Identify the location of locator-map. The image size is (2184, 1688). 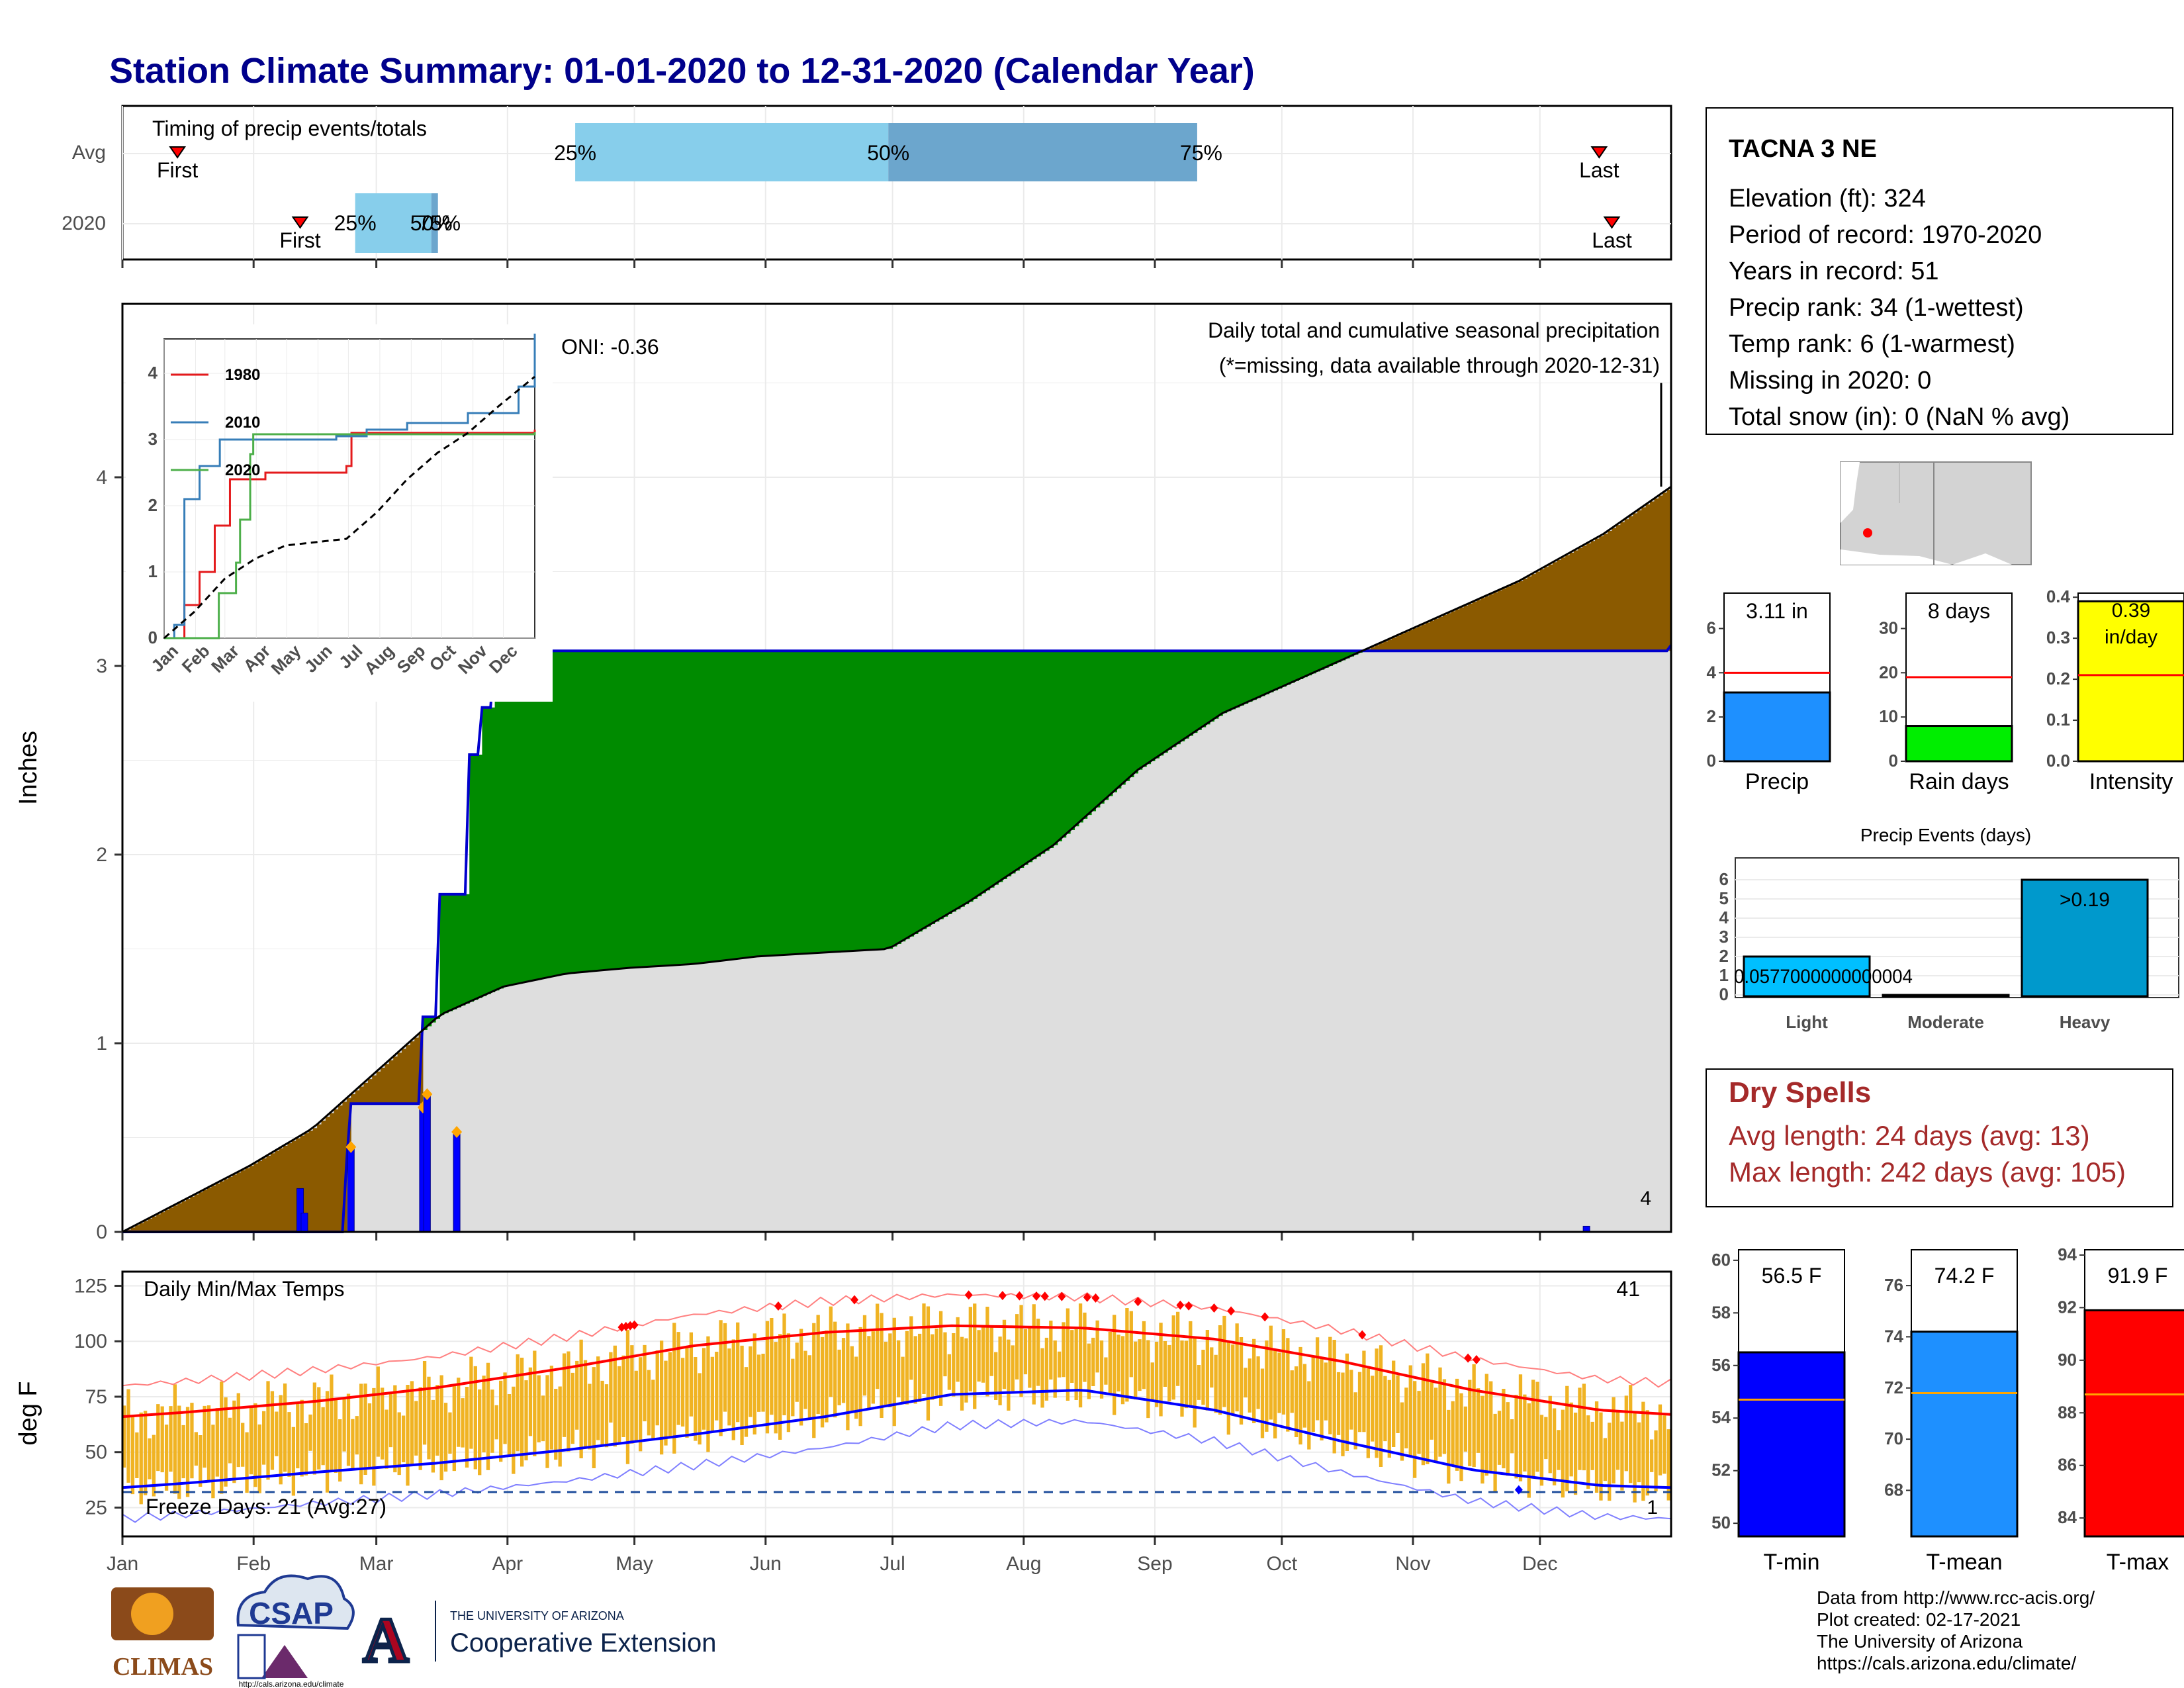
(1936, 513).